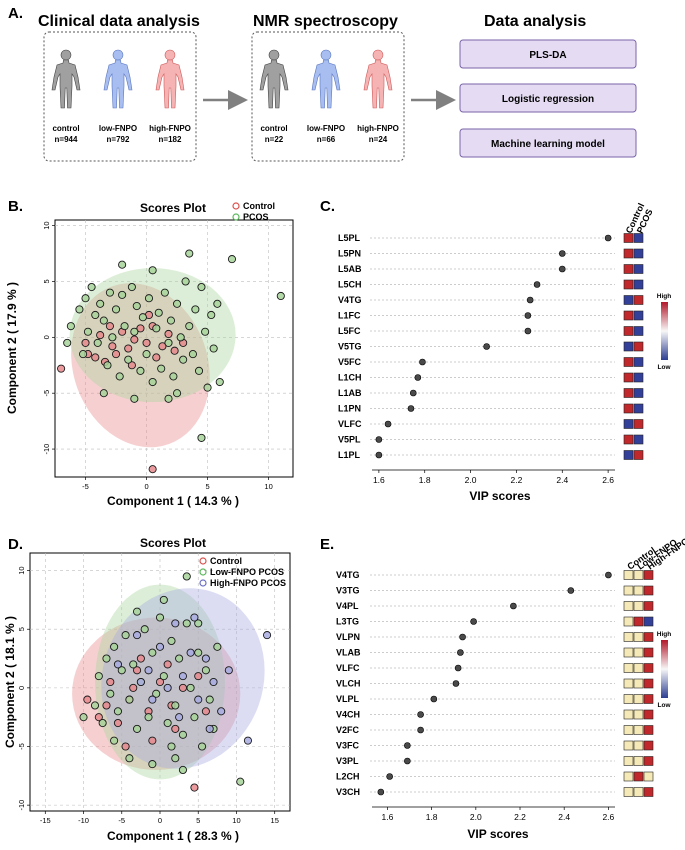 This screenshot has width=685, height=850. What do you see at coordinates (664, 669) in the screenshot?
I see `panel-e-colorbar-gradient` at bounding box center [664, 669].